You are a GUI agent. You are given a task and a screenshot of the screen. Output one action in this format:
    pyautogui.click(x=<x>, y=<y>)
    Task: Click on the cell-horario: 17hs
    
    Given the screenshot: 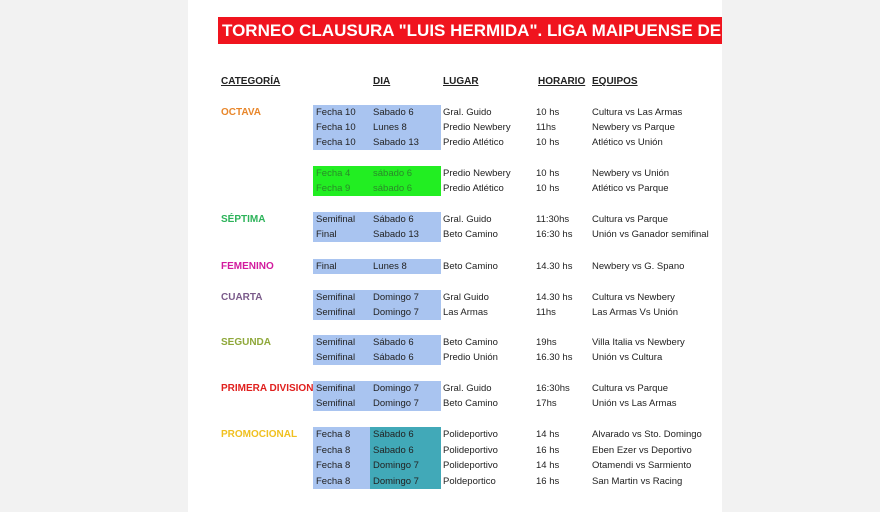 What is the action you would take?
    pyautogui.click(x=546, y=403)
    